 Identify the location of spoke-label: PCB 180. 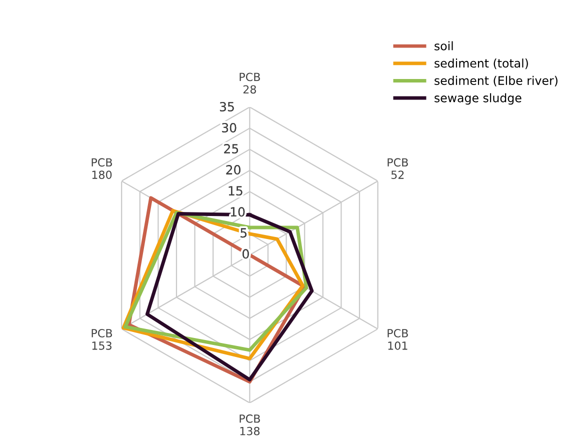
(102, 169).